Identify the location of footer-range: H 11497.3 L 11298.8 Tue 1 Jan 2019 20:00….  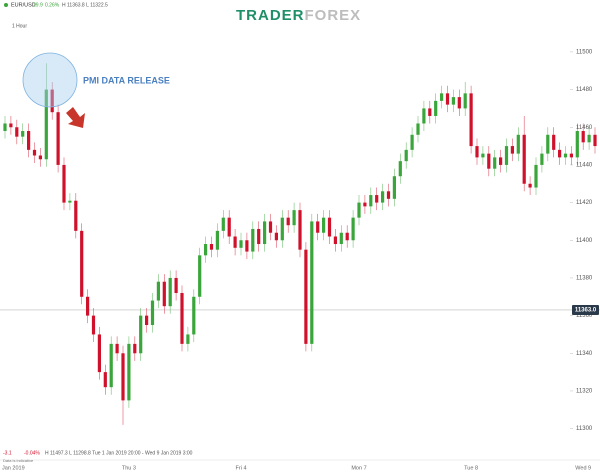
(119, 453).